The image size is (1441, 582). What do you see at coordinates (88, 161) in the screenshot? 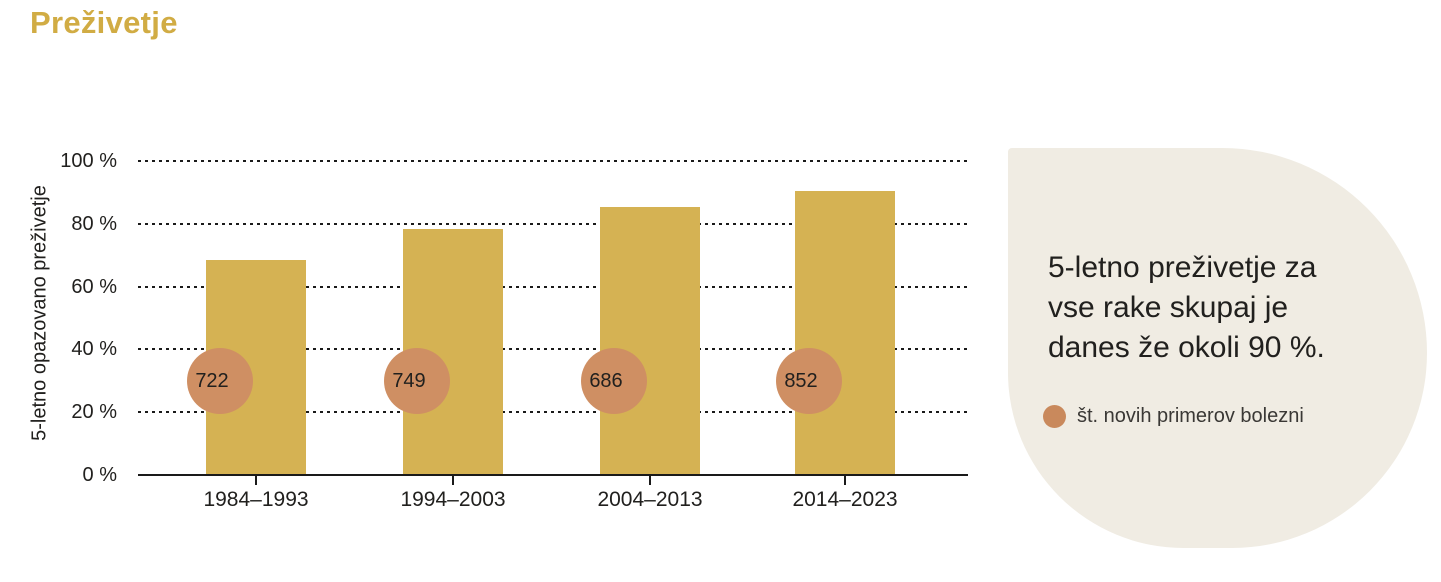
I see `y-tick-label: 100 %` at bounding box center [88, 161].